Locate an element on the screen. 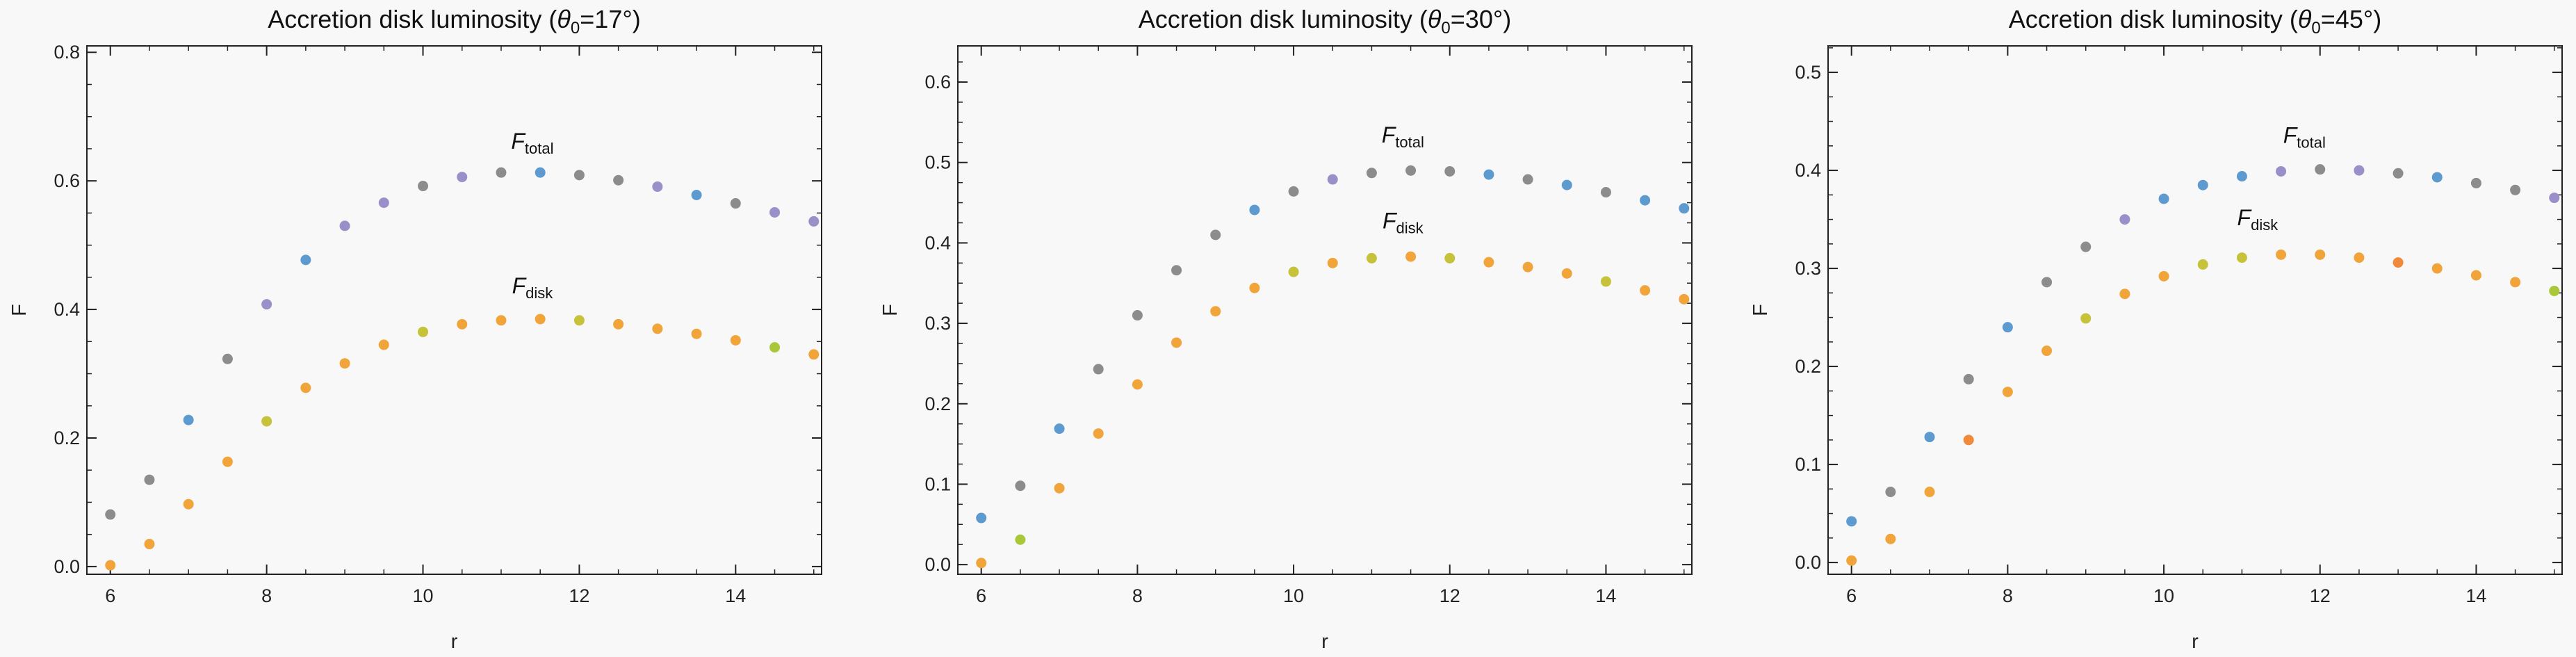 This screenshot has width=2576, height=657. y-tick-label: 0.1 is located at coordinates (1808, 464).